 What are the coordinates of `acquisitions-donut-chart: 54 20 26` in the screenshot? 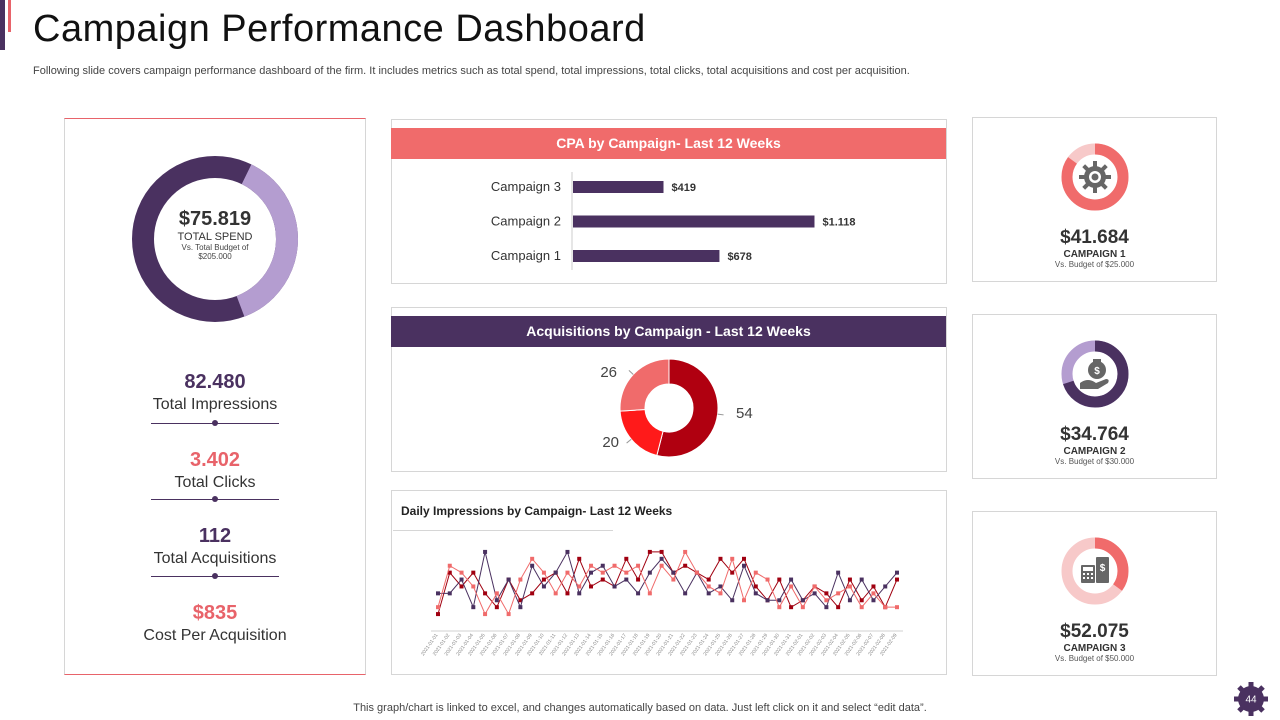 It's located at (669, 408).